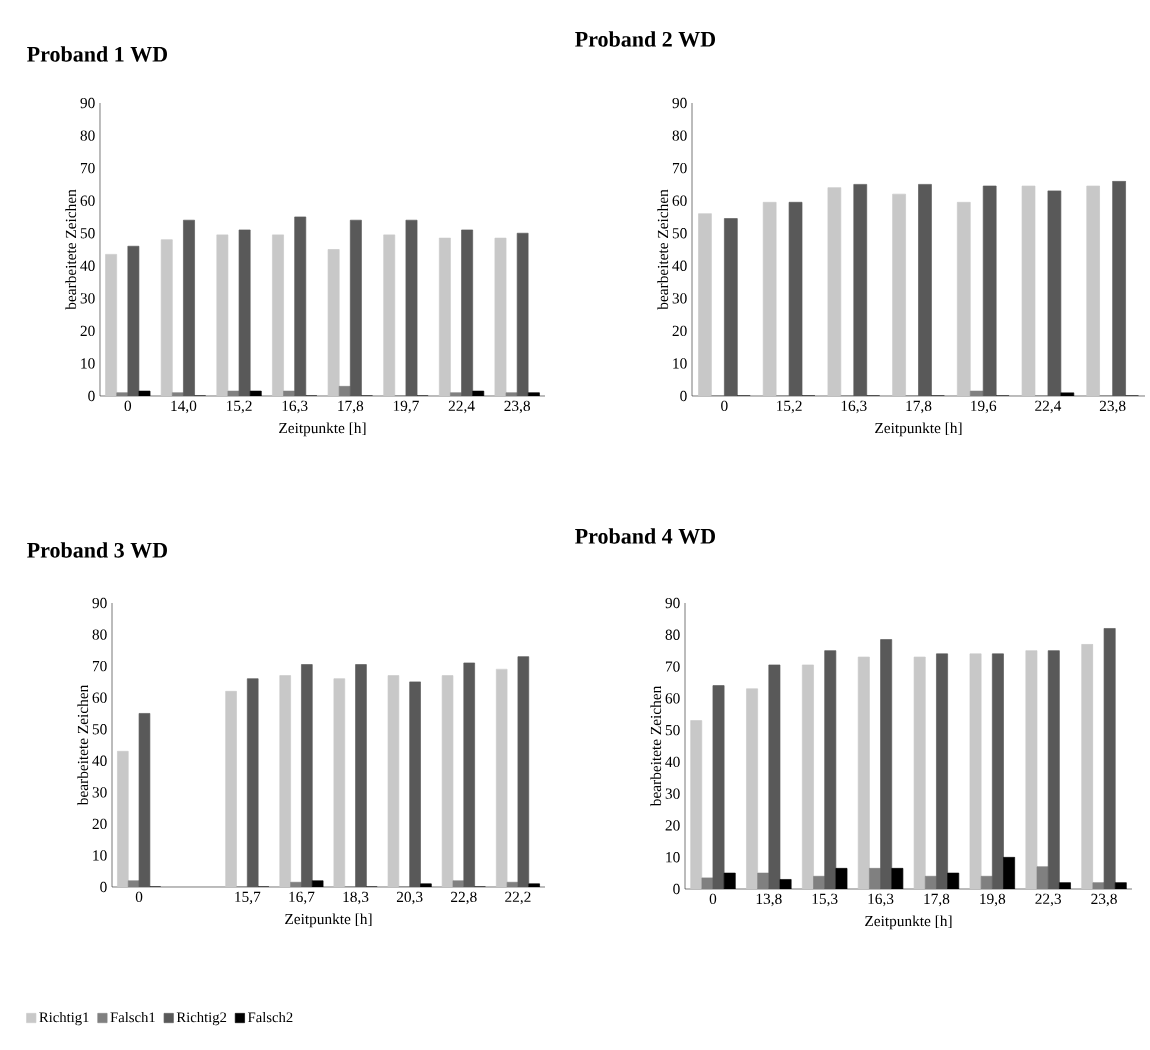  Describe the element at coordinates (184, 407) in the screenshot. I see `x-tick-label: 14,0` at that location.